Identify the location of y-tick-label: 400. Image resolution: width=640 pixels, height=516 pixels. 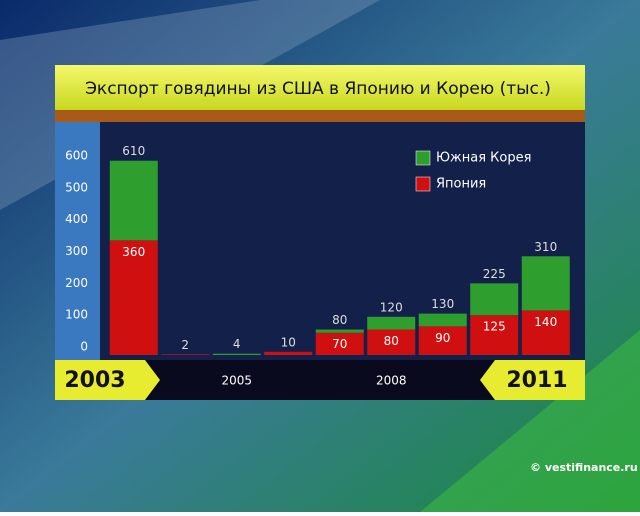
(76, 219).